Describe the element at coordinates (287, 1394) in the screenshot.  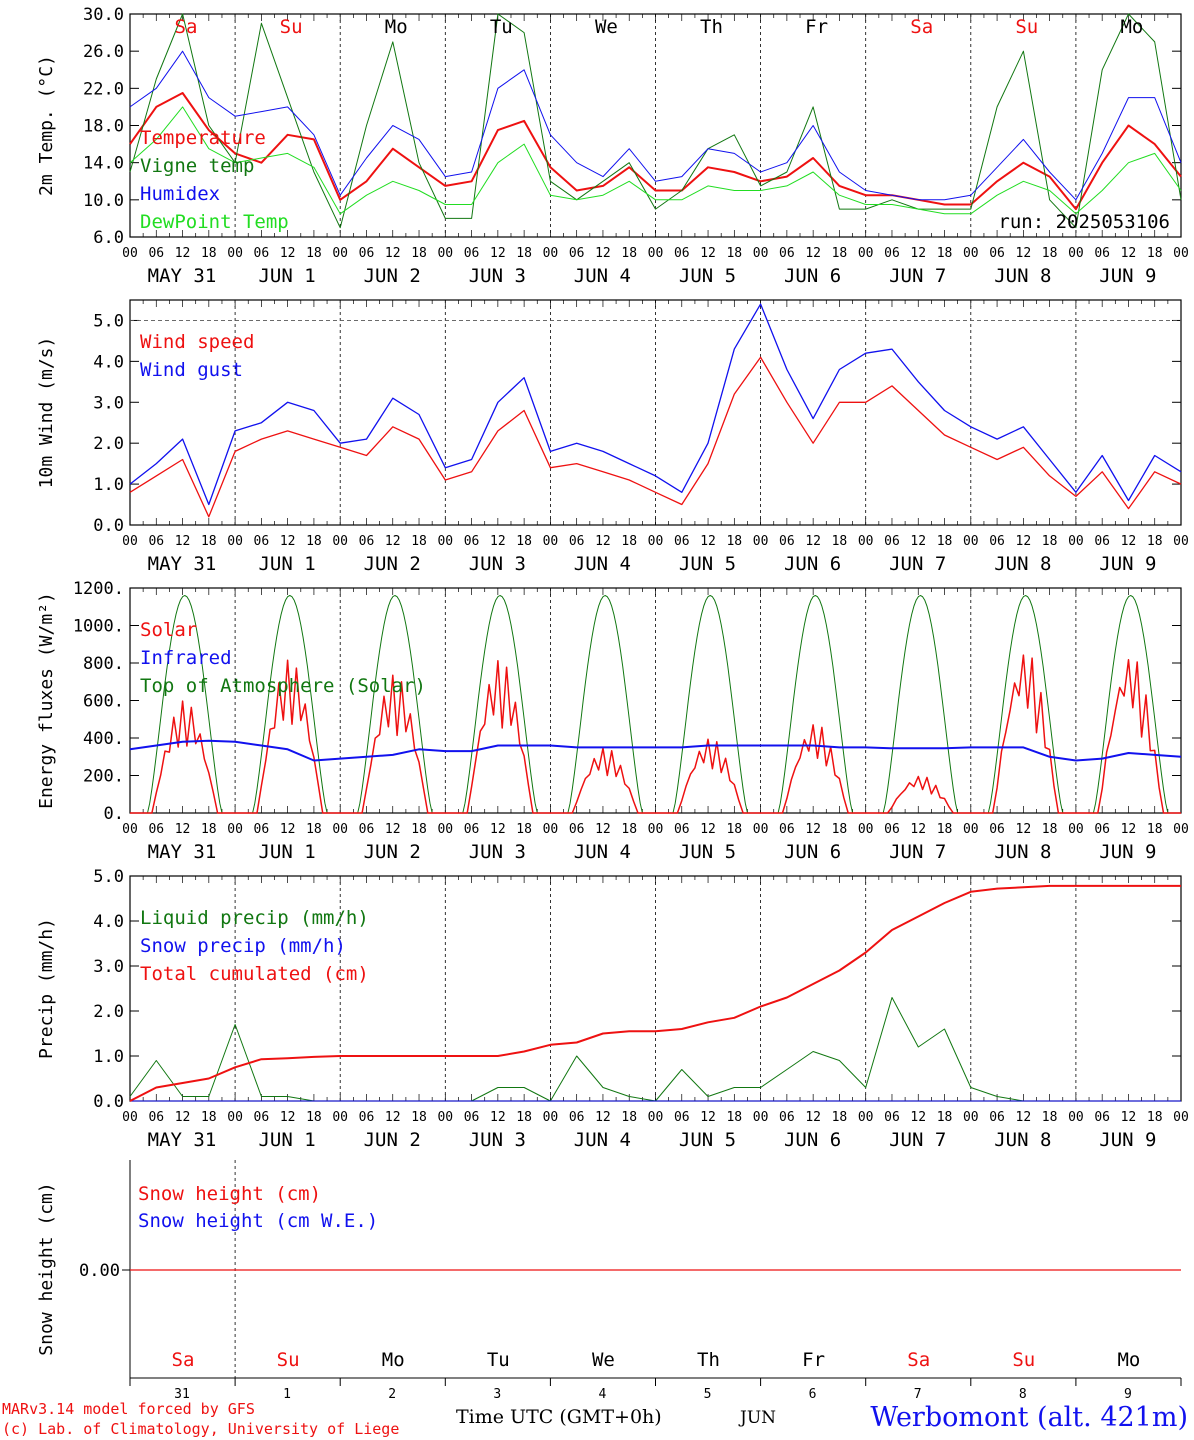
I see `day-number-label: 1` at that location.